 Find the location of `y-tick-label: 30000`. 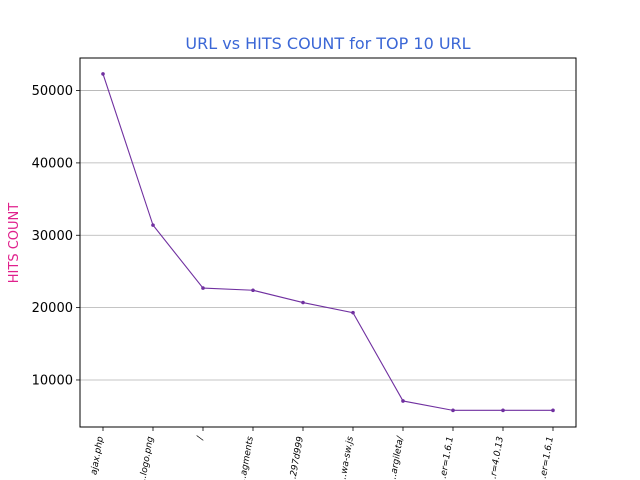

y-tick-label: 30000 is located at coordinates (52, 236).